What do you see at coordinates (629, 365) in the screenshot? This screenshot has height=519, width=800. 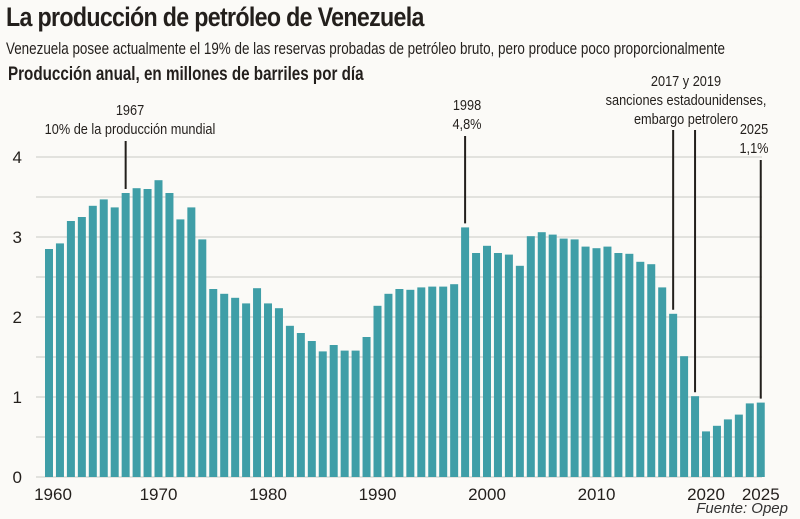 I see `bar-2013` at bounding box center [629, 365].